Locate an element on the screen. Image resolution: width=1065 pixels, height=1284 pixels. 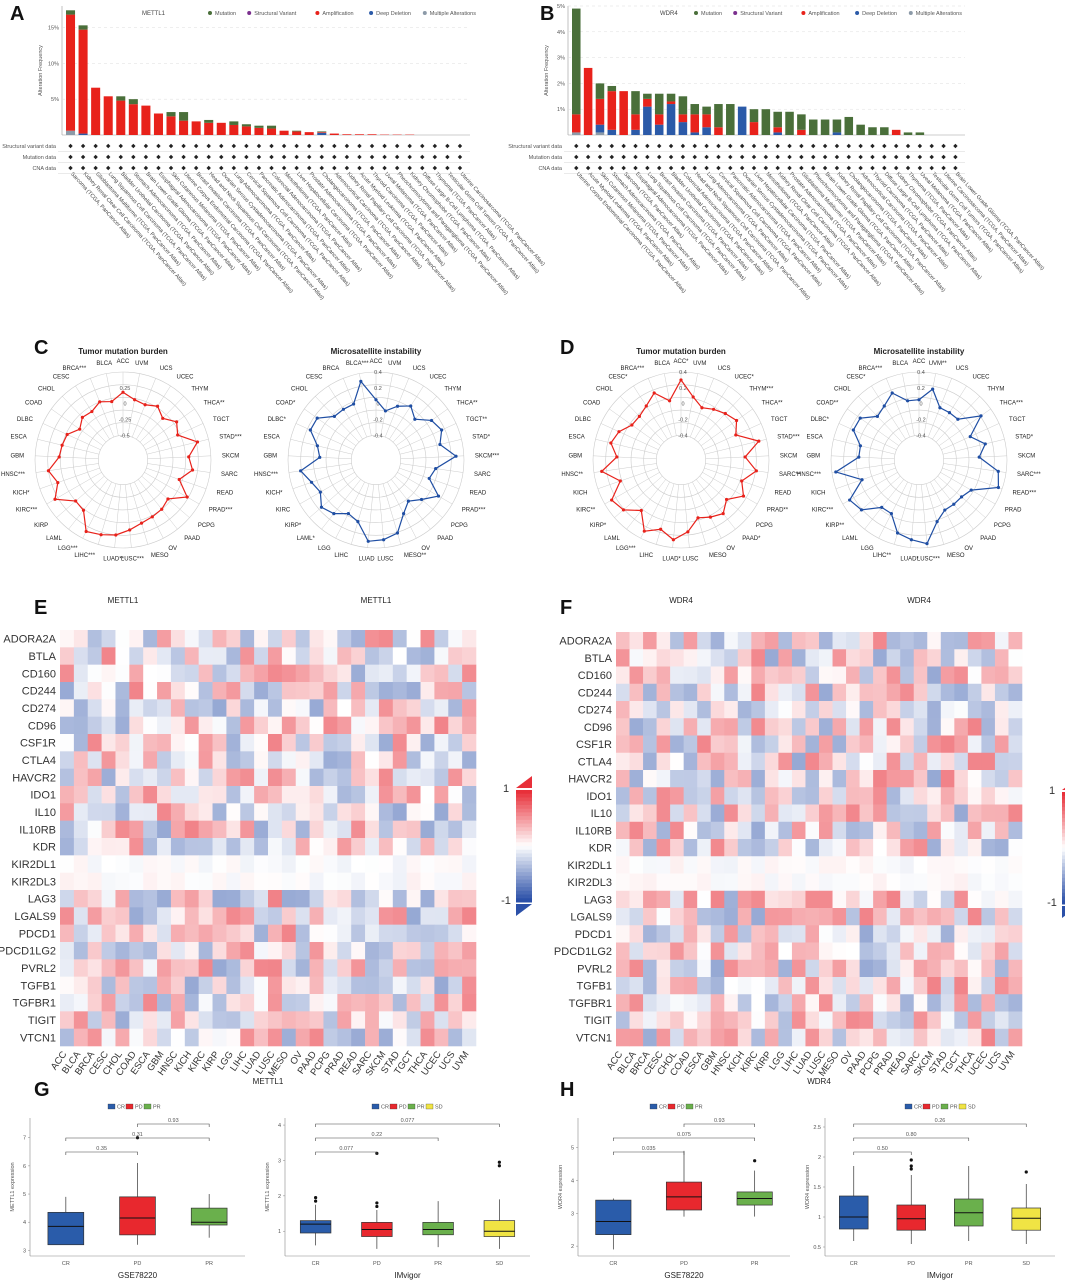
x-tick-label: CR is located at coordinates (66, 1264).